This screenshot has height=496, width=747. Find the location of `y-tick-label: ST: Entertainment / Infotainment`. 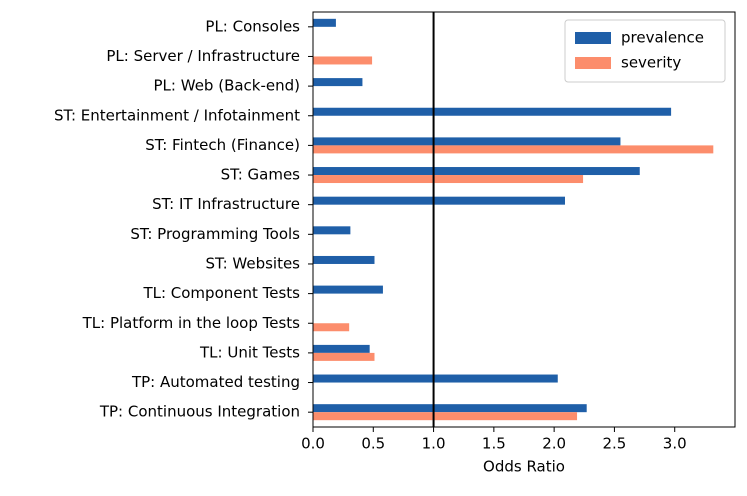

y-tick-label: ST: Entertainment / Infotainment is located at coordinates (177, 115).